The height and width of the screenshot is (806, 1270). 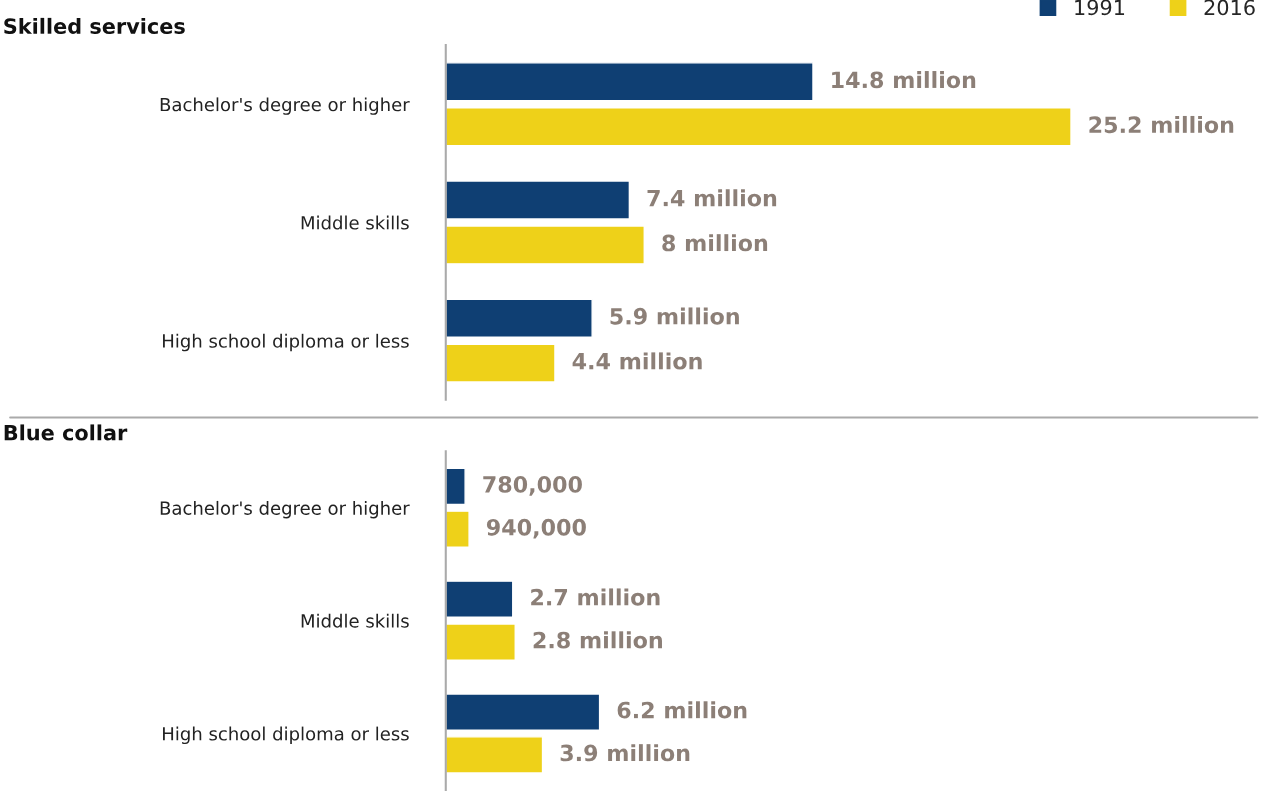 What do you see at coordinates (625, 753) in the screenshot?
I see `data-label: 3.9 million` at bounding box center [625, 753].